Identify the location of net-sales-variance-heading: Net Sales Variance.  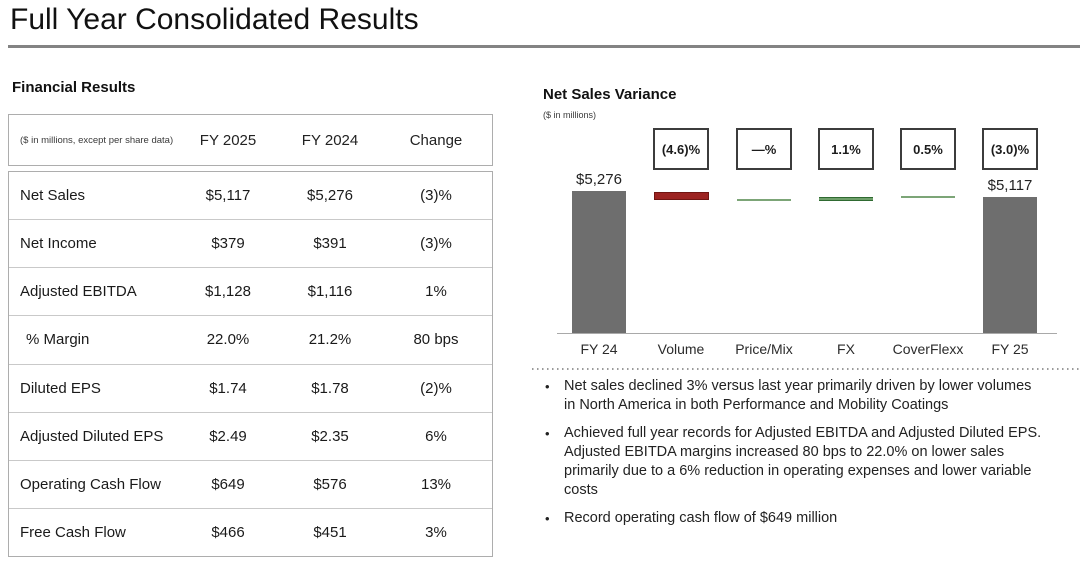
(610, 94).